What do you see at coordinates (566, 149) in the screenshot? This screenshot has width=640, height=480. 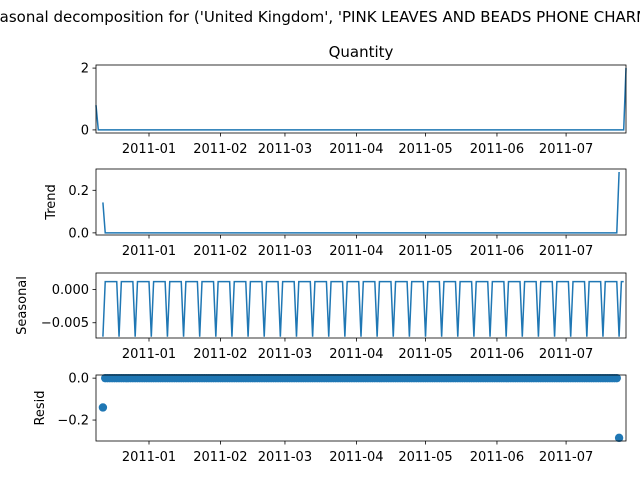 I see `quantity-xtick-label: 2011-07` at bounding box center [566, 149].